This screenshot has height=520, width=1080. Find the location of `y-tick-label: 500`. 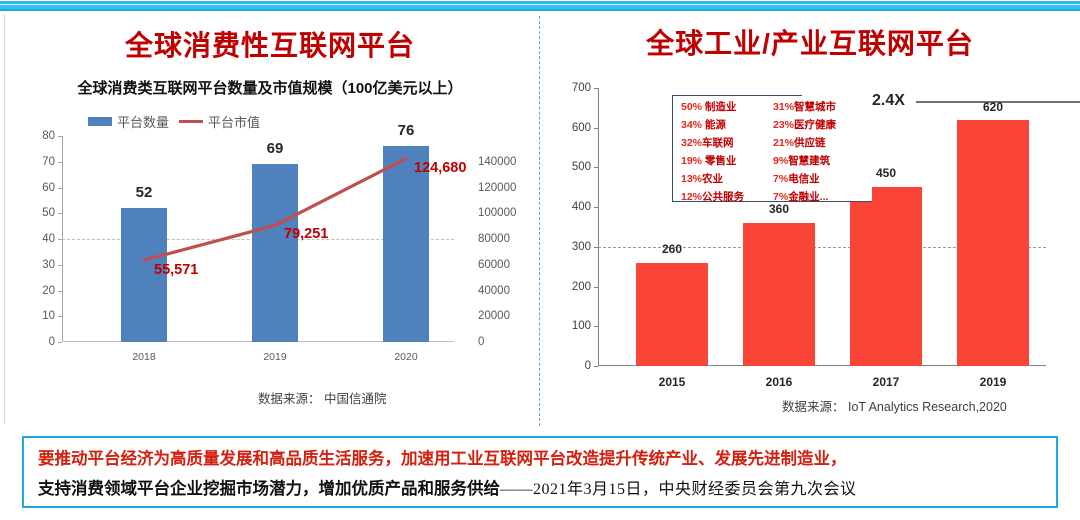

y-tick-label: 500 is located at coordinates (581, 167).